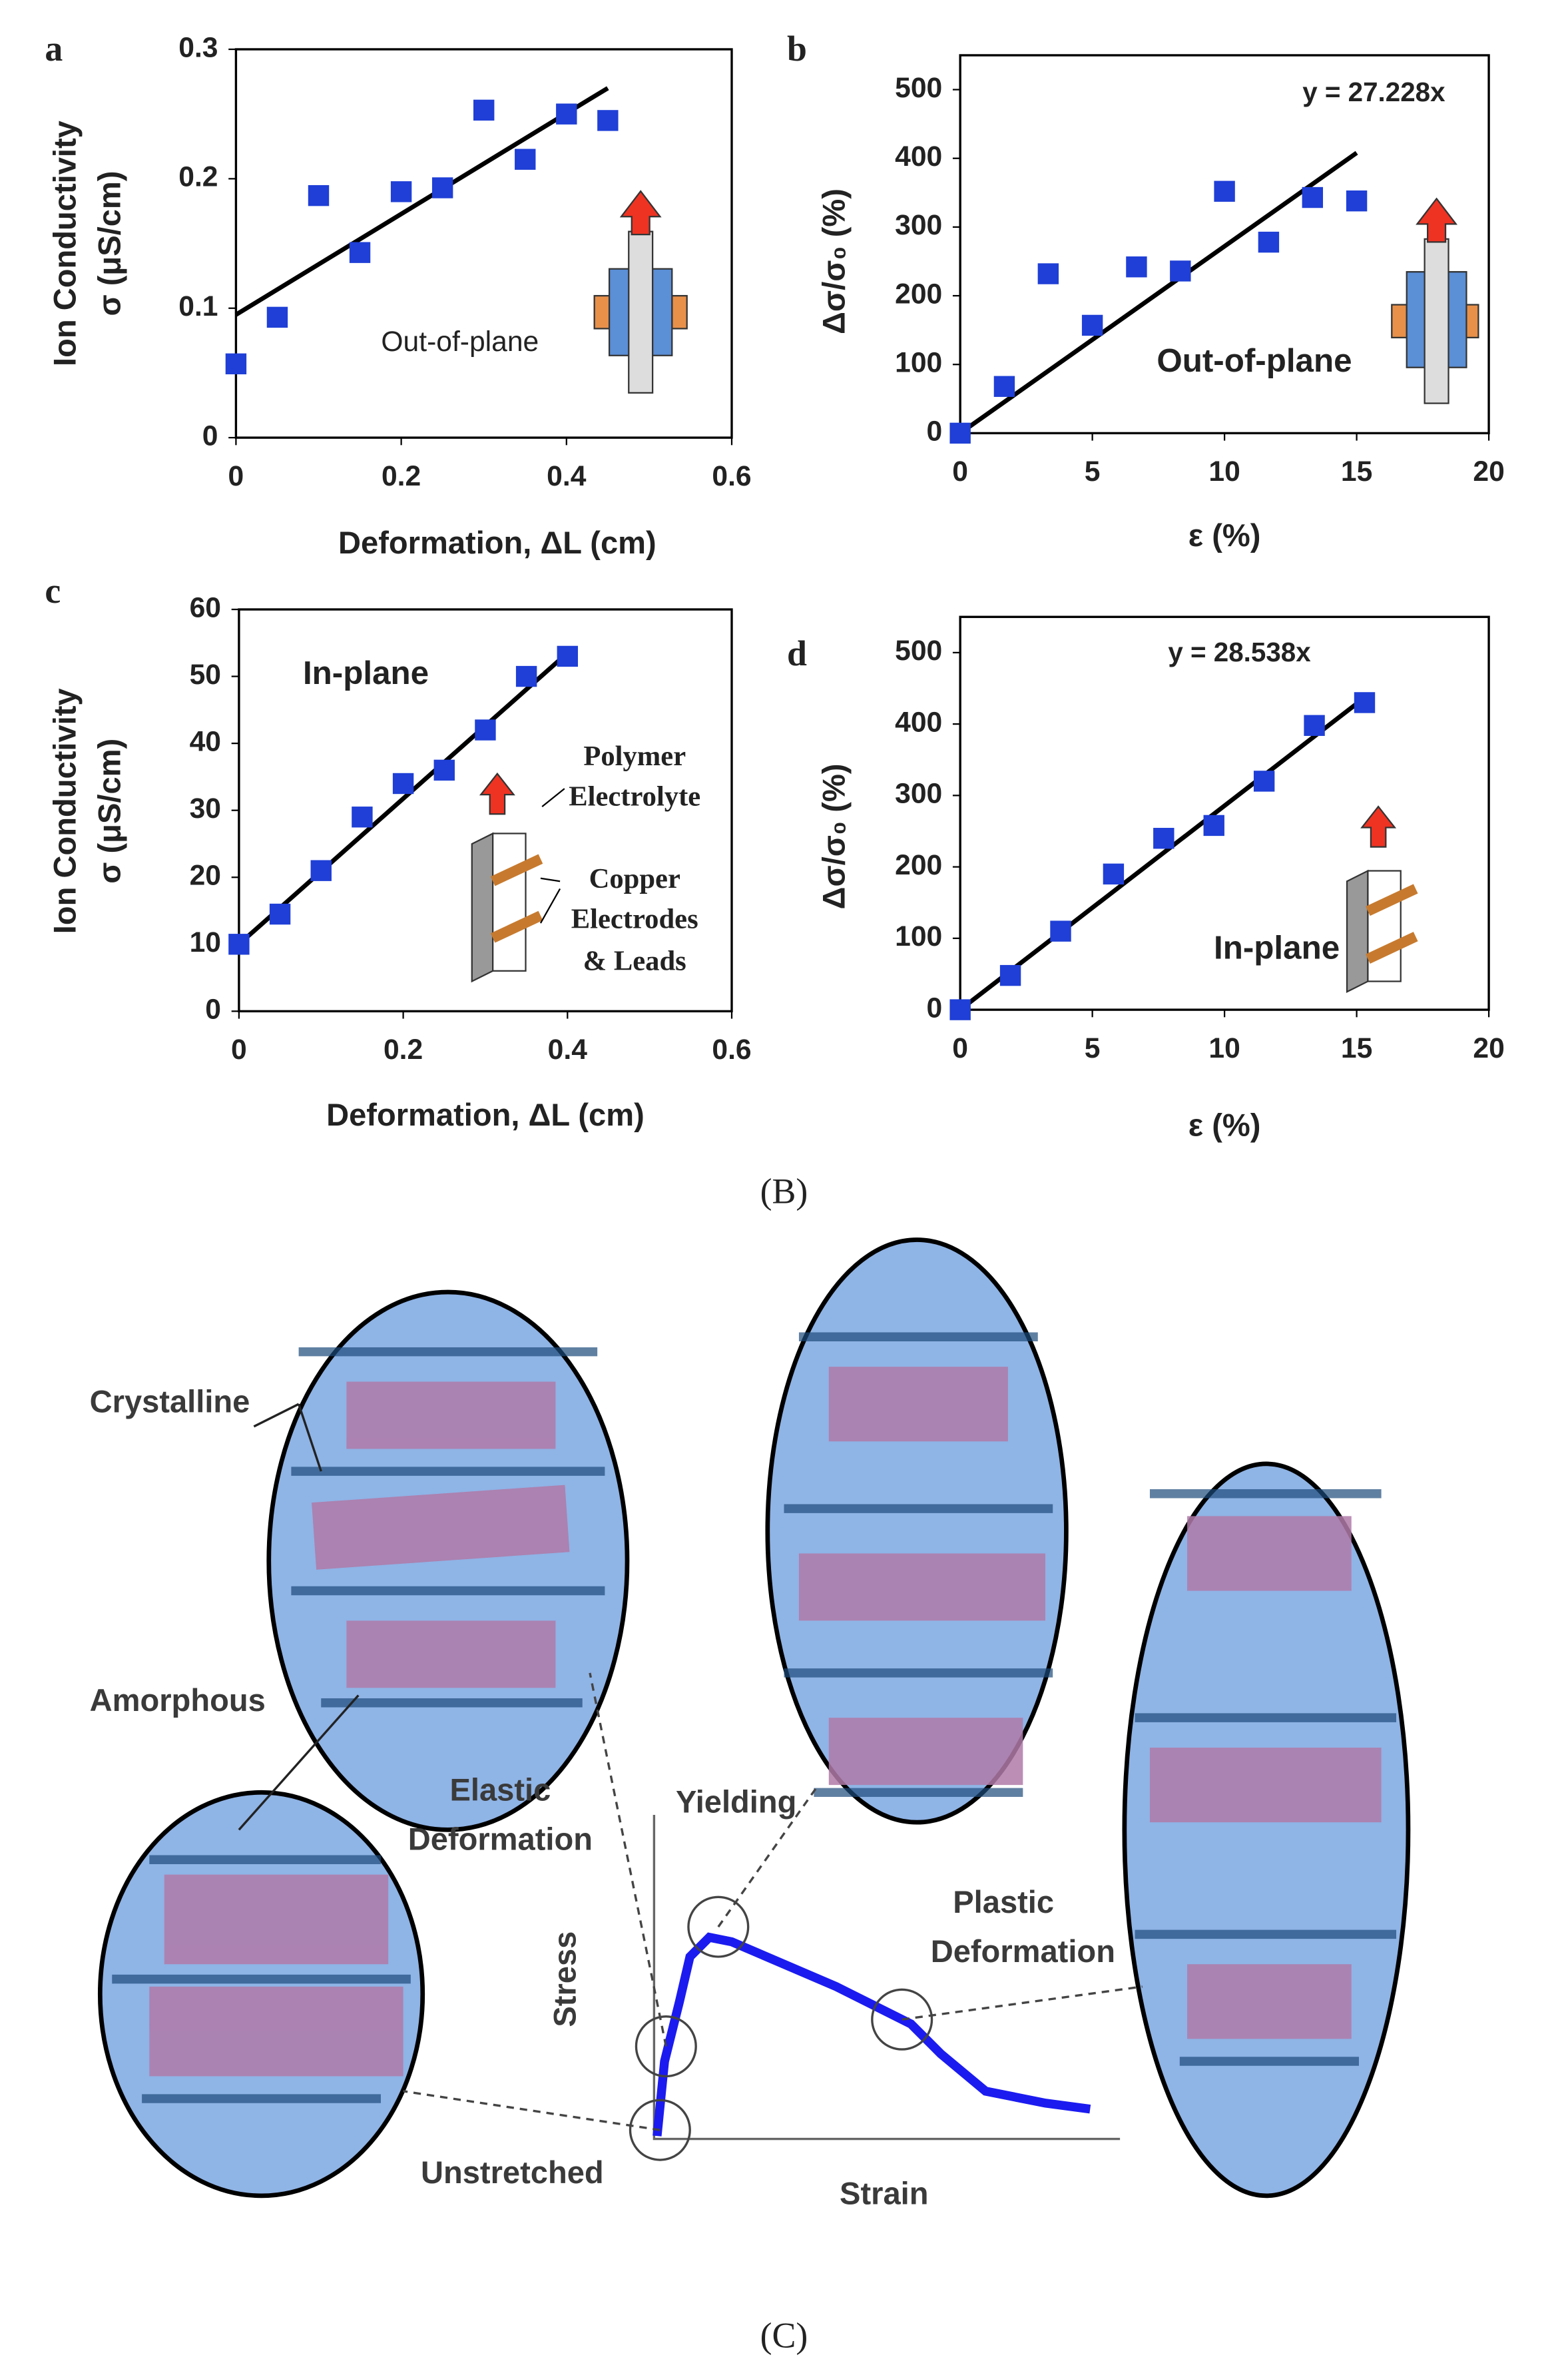 The height and width of the screenshot is (2369, 1568). Describe the element at coordinates (460, 342) in the screenshot. I see `annotation: Out-of-plane` at that location.